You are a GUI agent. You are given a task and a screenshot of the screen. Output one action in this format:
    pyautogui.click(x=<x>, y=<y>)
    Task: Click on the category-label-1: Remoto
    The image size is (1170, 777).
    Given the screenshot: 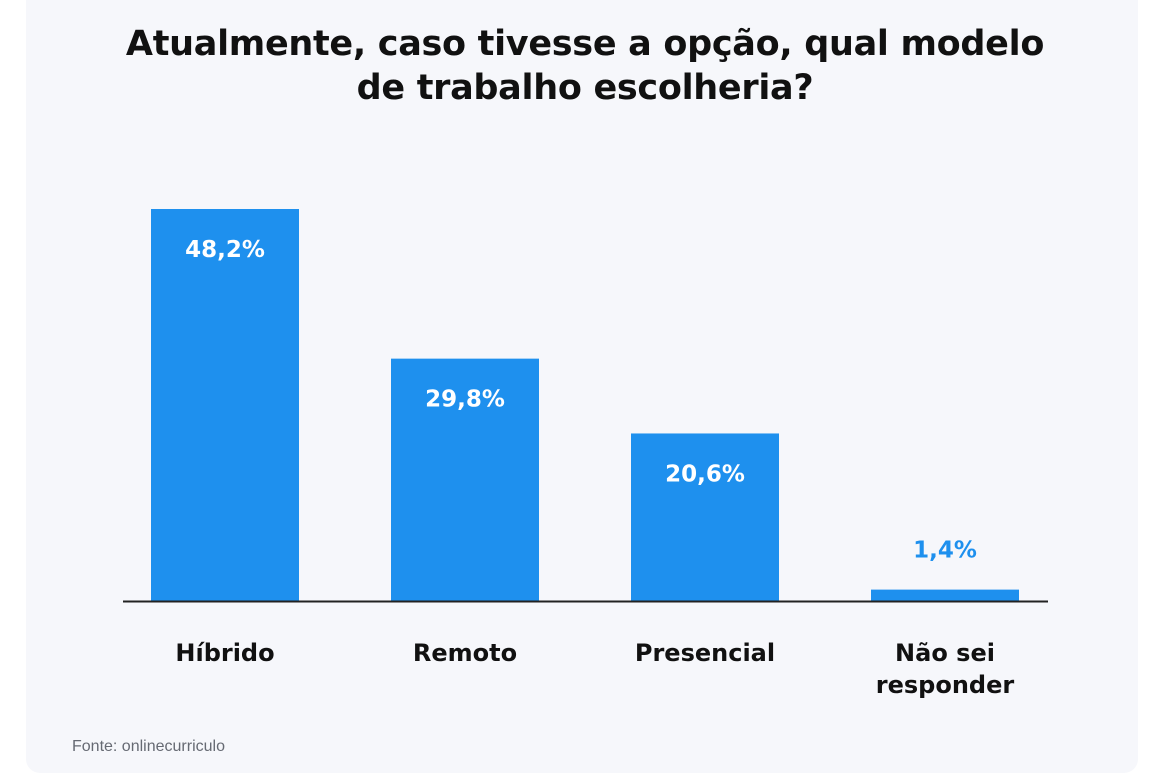 What is the action you would take?
    pyautogui.click(x=465, y=653)
    